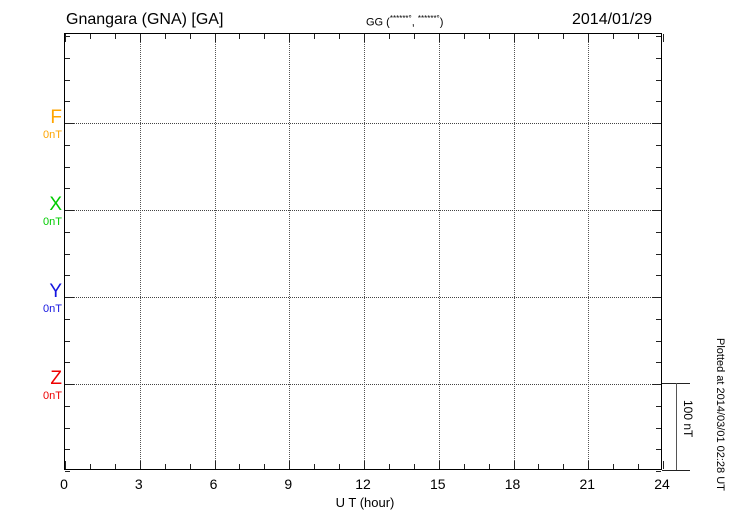 The height and width of the screenshot is (520, 730). Describe the element at coordinates (213, 484) in the screenshot. I see `x-axis-tick-label: 6` at that location.